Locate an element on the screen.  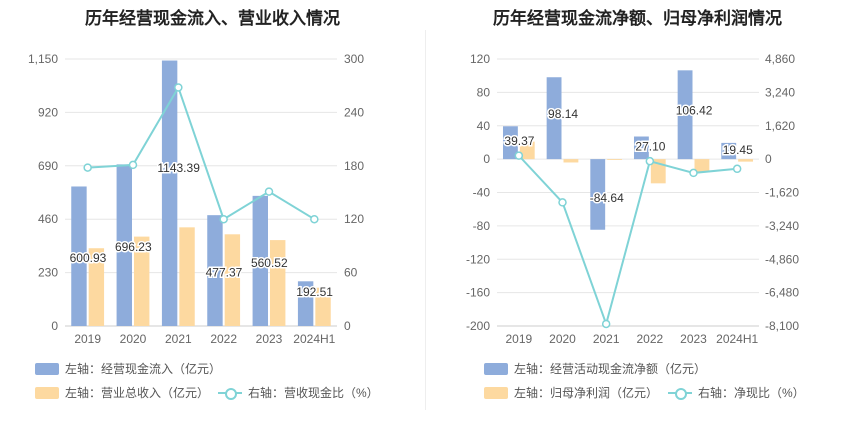
left-axis-tick-label: 80 is located at coordinates (484, 92).